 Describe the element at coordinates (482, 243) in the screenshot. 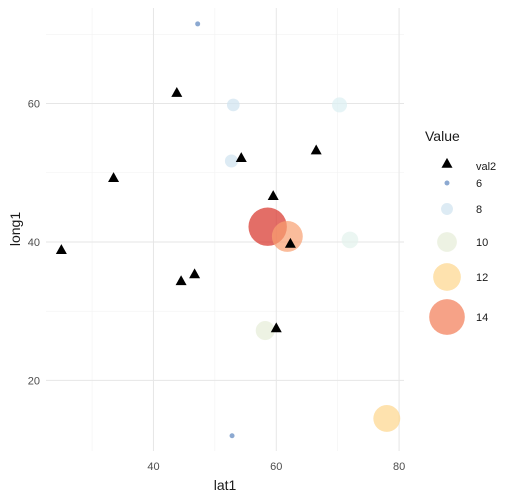

I see `legend-label: 10` at that location.